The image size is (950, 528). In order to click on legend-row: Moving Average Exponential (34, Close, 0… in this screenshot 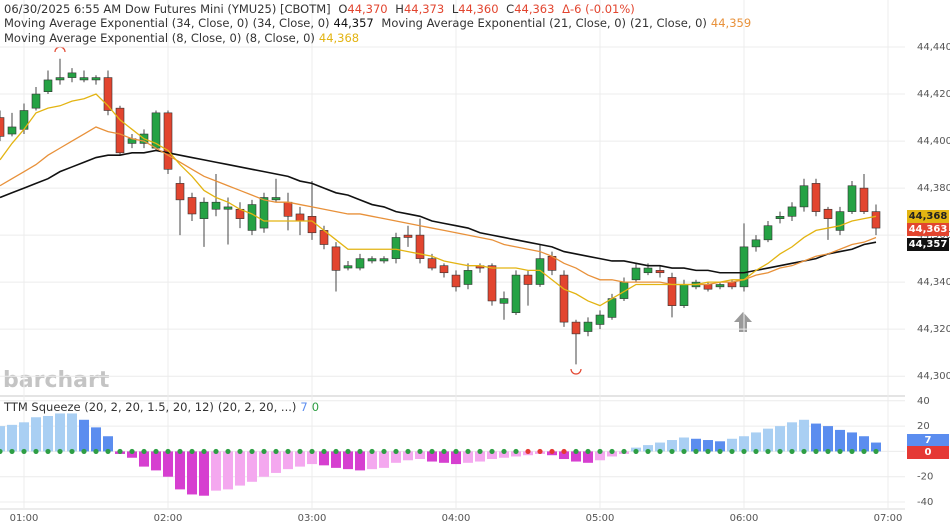, I will do `click(379, 23)`.